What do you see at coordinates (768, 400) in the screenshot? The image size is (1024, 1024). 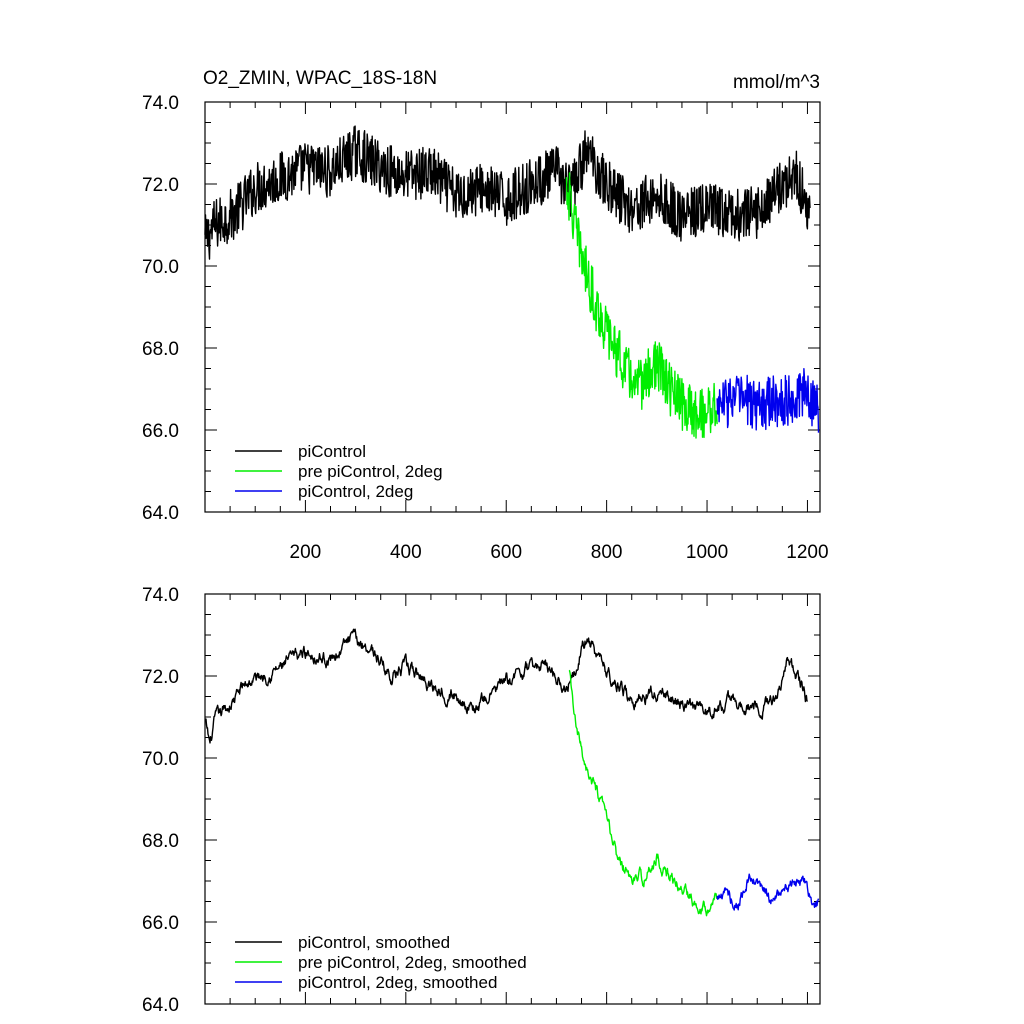 I see `series-line-picontrol-2deg` at bounding box center [768, 400].